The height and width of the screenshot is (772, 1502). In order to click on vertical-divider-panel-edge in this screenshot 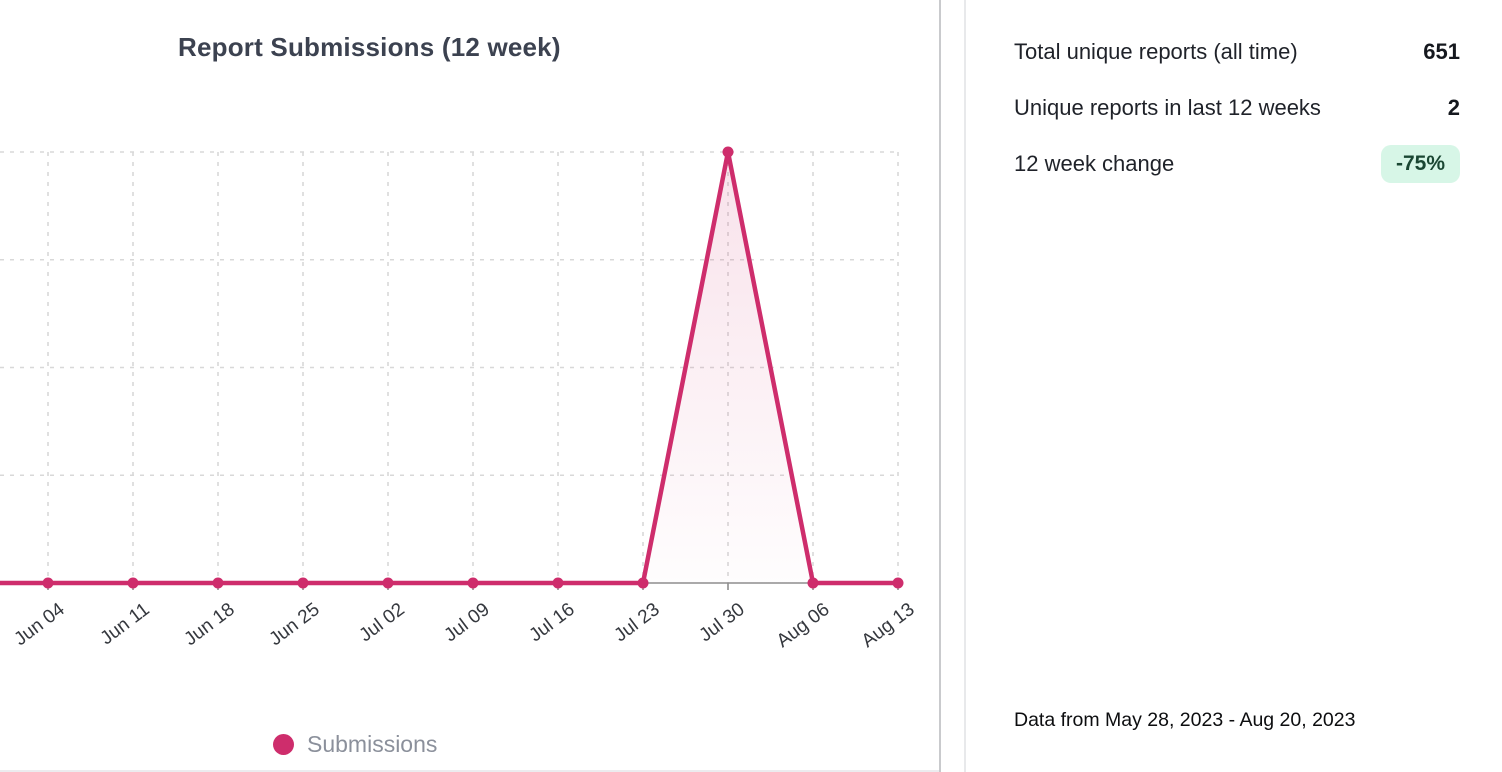, I will do `click(965, 386)`.